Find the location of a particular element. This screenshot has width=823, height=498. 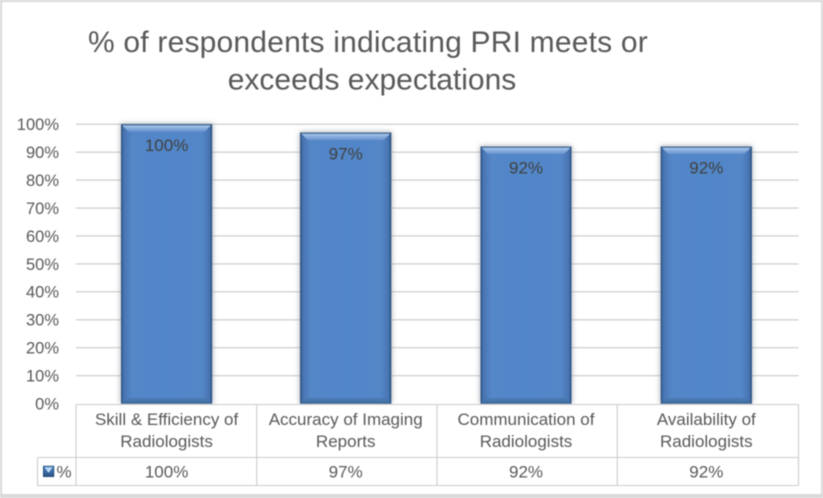

svg-text: Availability of is located at coordinates (706, 419).